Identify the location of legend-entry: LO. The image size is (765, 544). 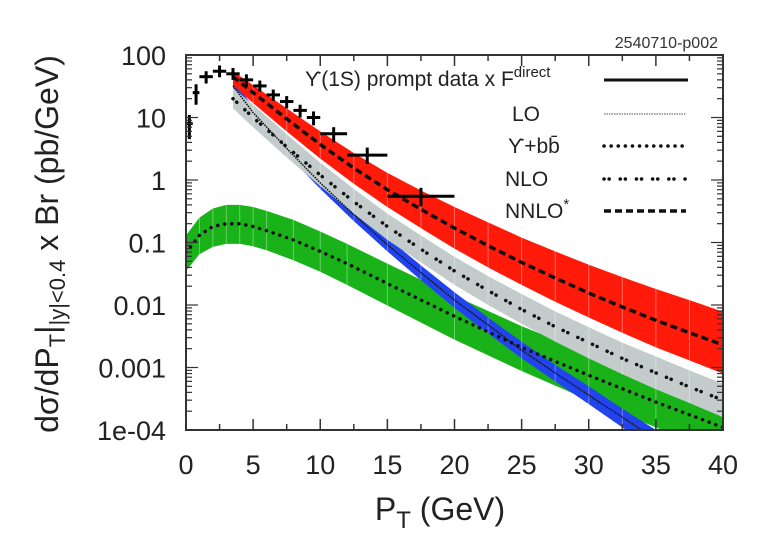
(599, 114).